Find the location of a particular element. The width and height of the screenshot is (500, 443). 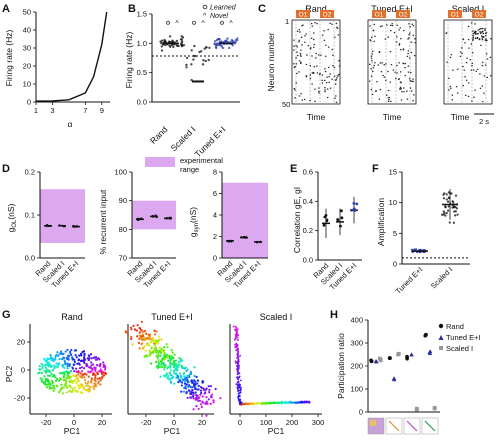

d-ytick-label: 0.0 is located at coordinates (30, 258).